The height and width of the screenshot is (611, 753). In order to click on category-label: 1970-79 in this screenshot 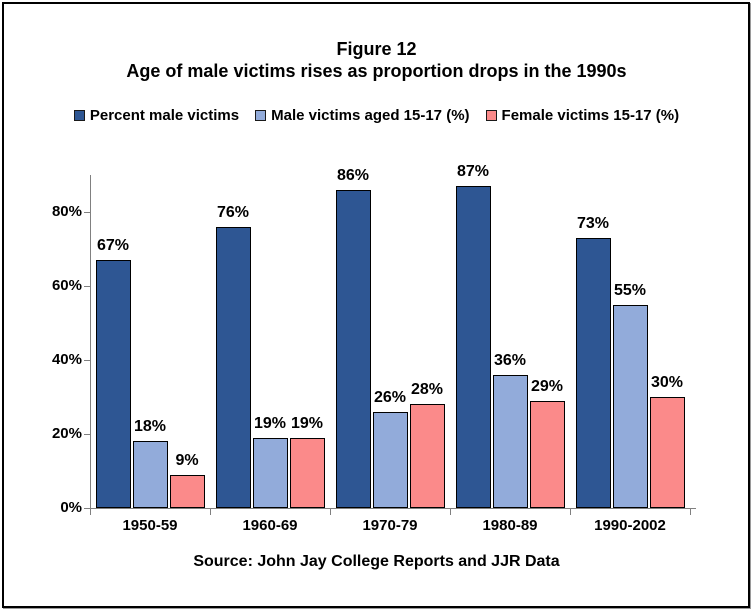, I will do `click(390, 525)`.